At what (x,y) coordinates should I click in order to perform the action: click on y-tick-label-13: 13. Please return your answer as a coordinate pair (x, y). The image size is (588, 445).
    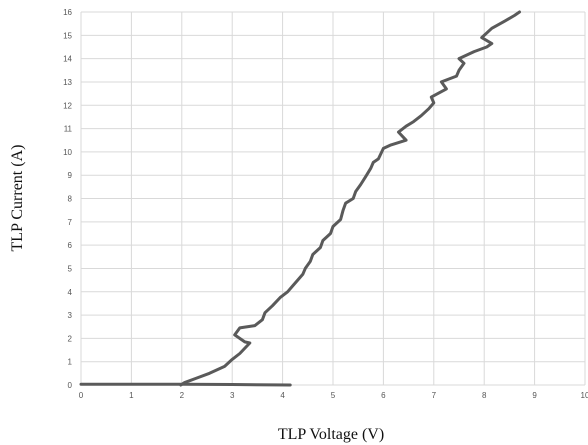
    Looking at the image, I should click on (67, 82).